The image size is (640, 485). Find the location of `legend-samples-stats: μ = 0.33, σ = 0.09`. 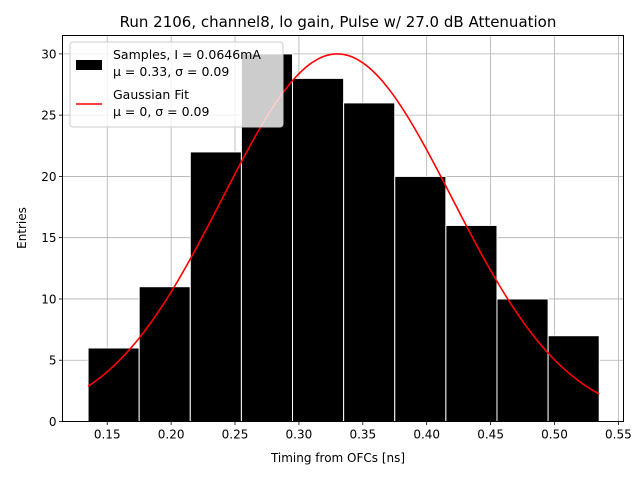

legend-samples-stats: μ = 0.33, σ = 0.09 is located at coordinates (171, 71).